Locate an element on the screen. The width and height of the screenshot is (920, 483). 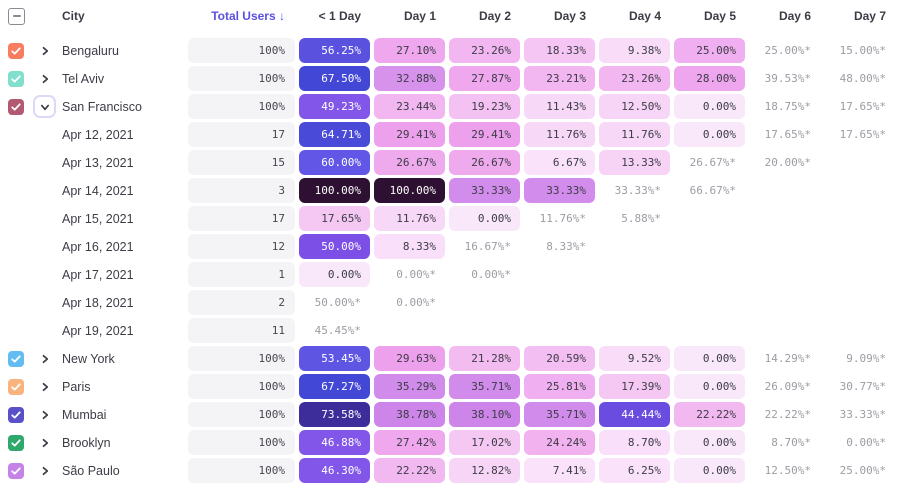
retention-cell: 20.59% is located at coordinates (559, 358).